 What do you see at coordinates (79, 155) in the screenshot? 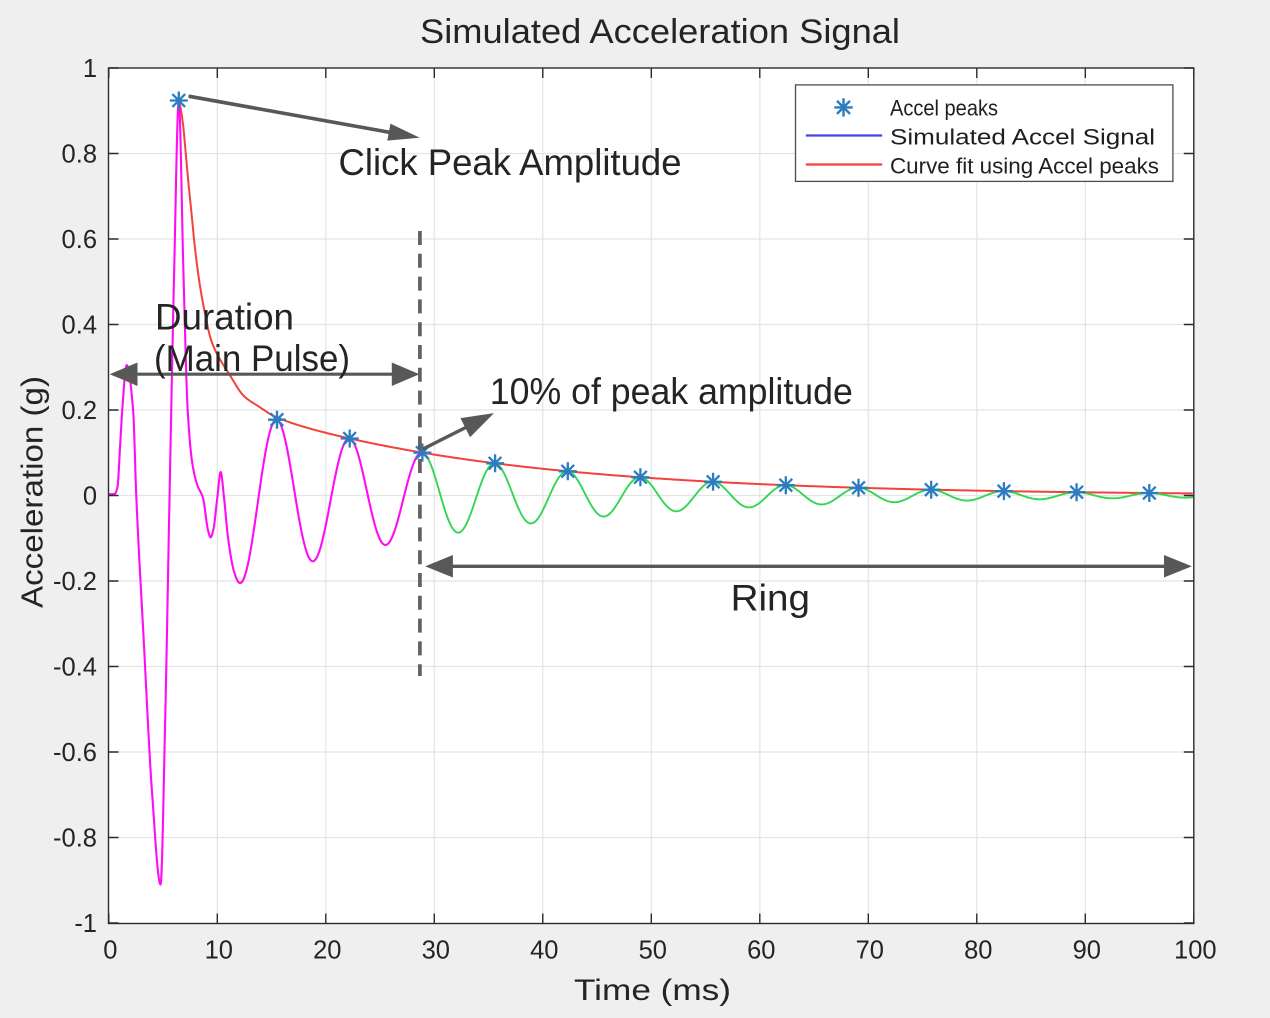
I see `svg-text: 0.8` at bounding box center [79, 155].